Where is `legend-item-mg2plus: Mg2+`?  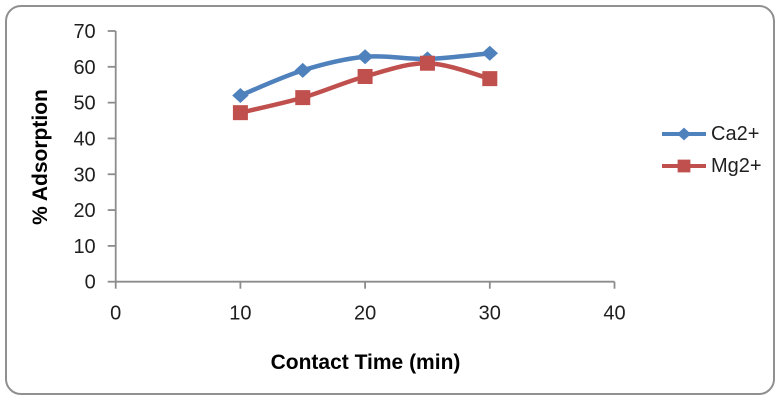
legend-item-mg2plus: Mg2+ is located at coordinates (711, 166).